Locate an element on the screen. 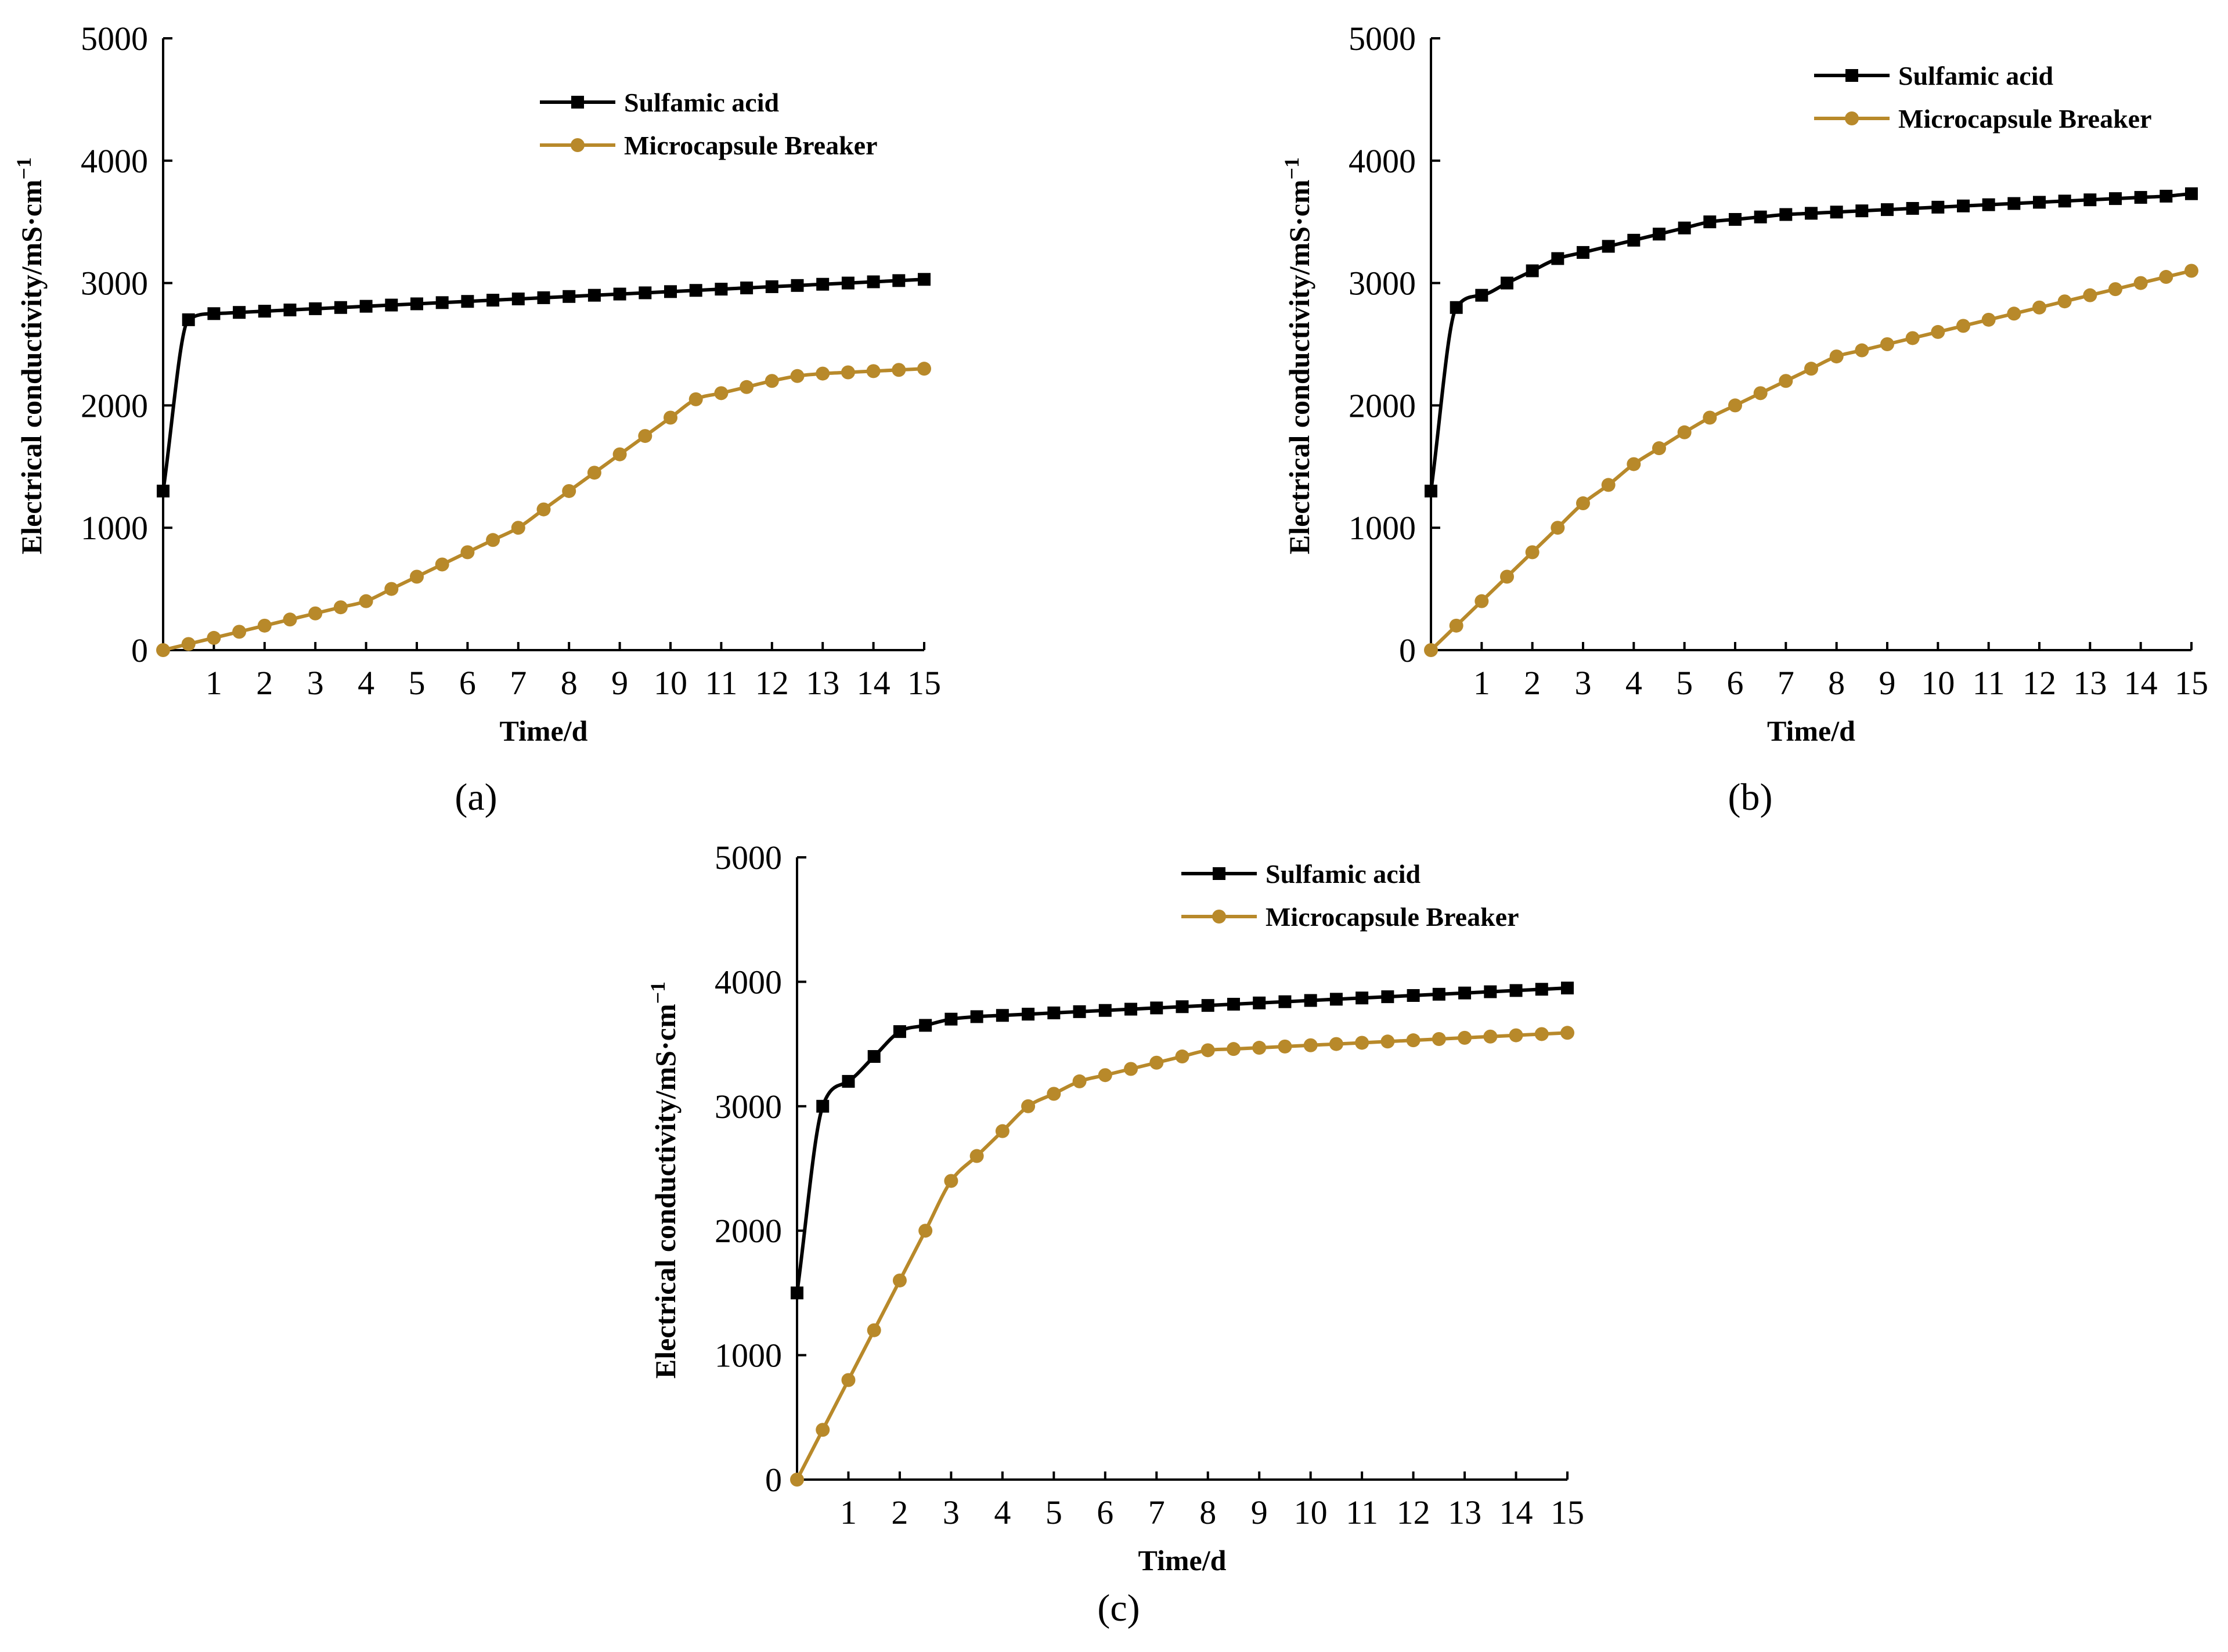 This screenshot has width=2228, height=1652. x-tick-label: 10 is located at coordinates (670, 683).